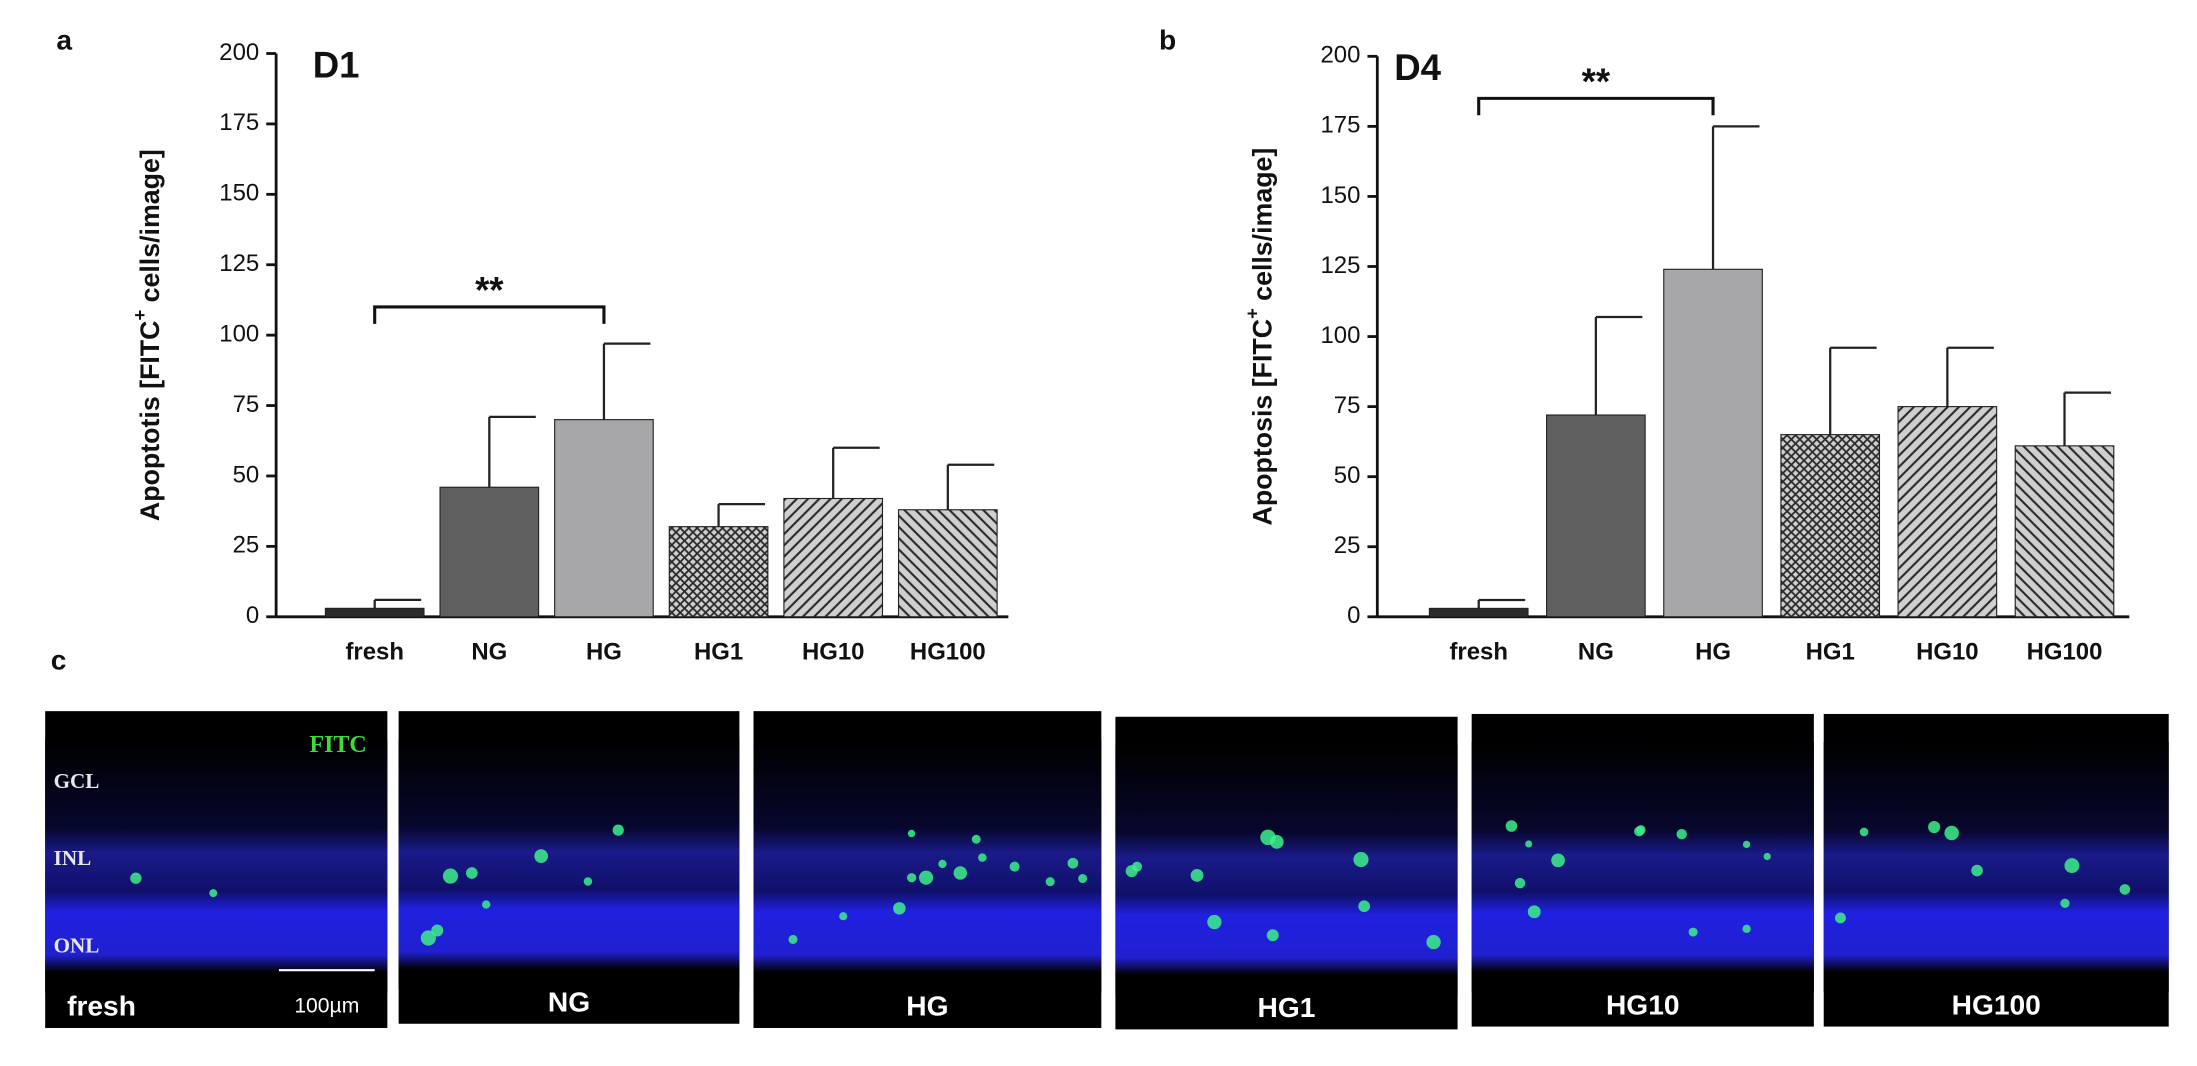 The image size is (2197, 1066). What do you see at coordinates (1167, 40) in the screenshot?
I see `panel-label: b` at bounding box center [1167, 40].